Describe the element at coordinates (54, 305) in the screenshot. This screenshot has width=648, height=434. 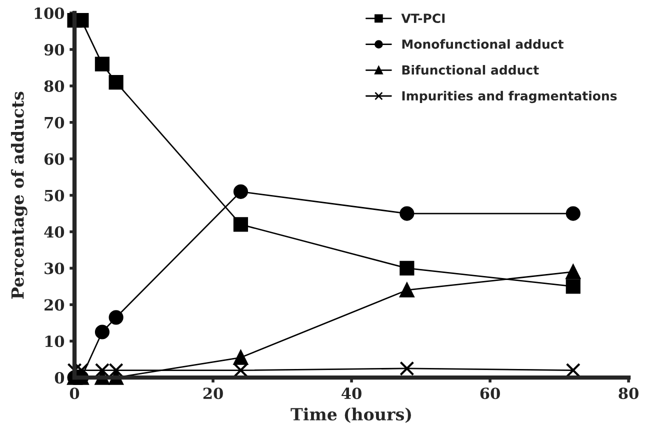
I see `y-tick-label: 20` at that location.